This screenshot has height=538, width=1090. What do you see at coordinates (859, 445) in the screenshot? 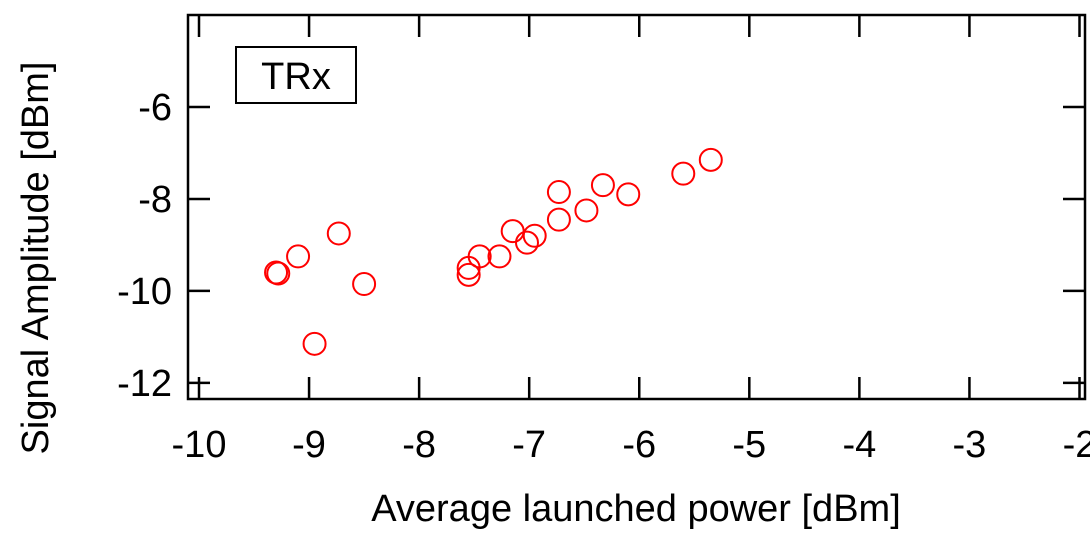
I see `x-tick-label: -4` at bounding box center [859, 445].